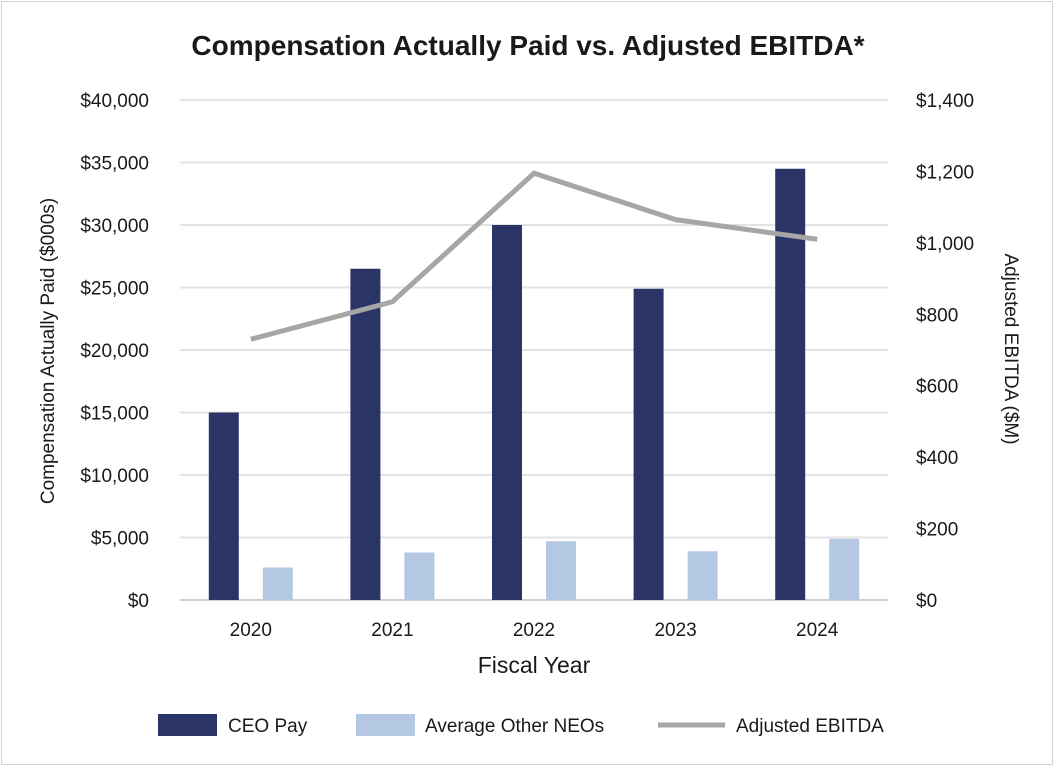 The width and height of the screenshot is (1056, 771). Describe the element at coordinates (945, 244) in the screenshot. I see `y2-tick-label: $1,000` at that location.